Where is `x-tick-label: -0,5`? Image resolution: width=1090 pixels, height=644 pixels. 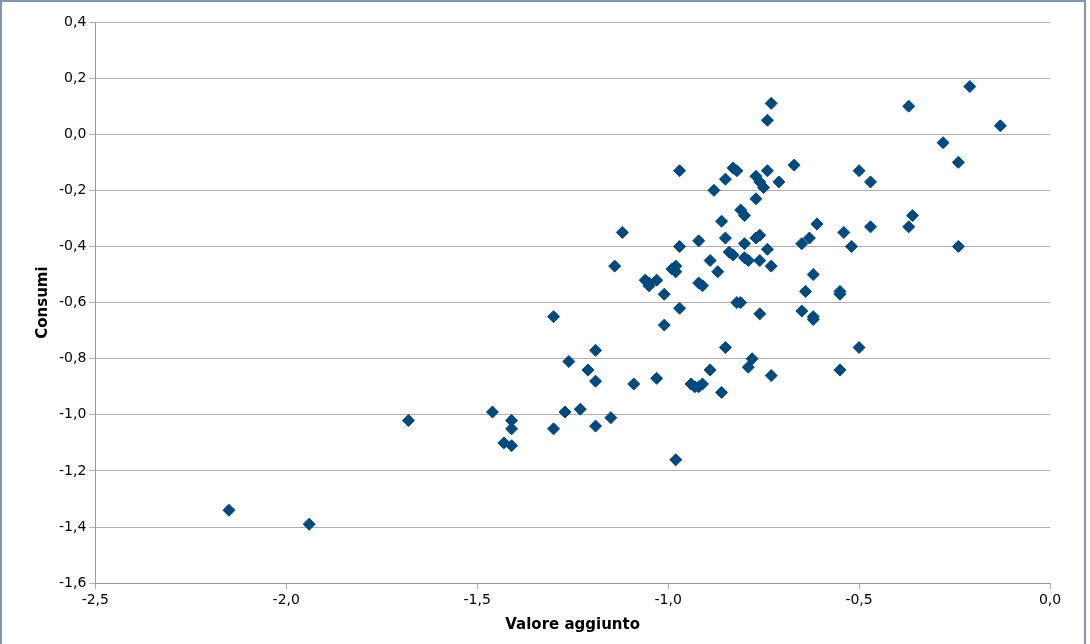
x-tick-label: -0,5 is located at coordinates (859, 599).